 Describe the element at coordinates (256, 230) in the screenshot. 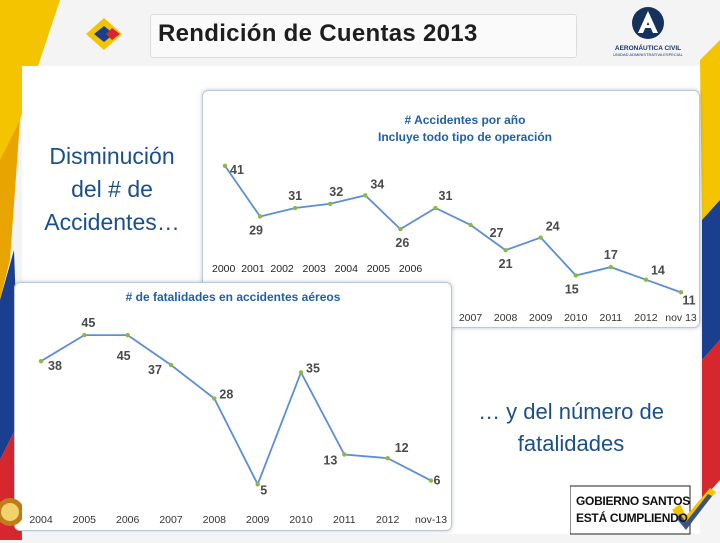

I see `c1-data-label: 29` at that location.